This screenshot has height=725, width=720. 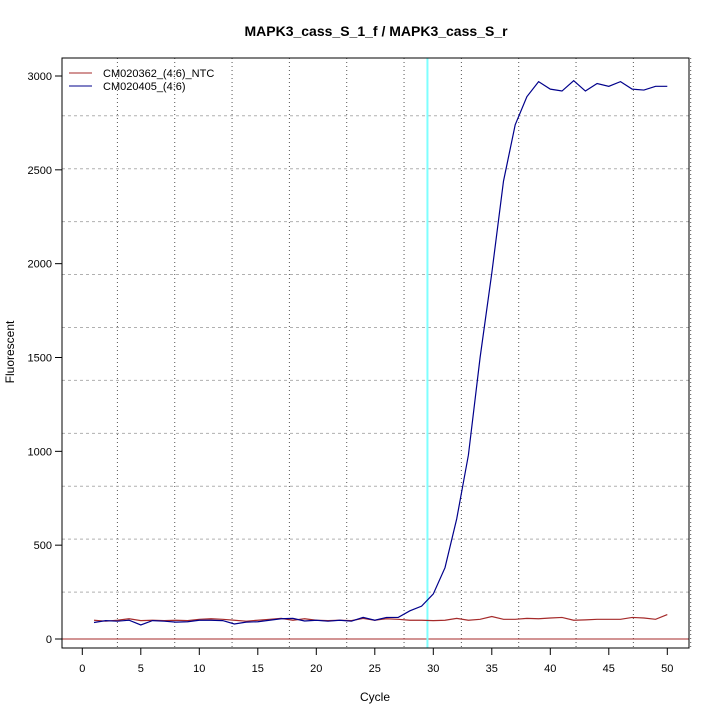 I want to click on x-tick-label: 40, so click(x=550, y=669).